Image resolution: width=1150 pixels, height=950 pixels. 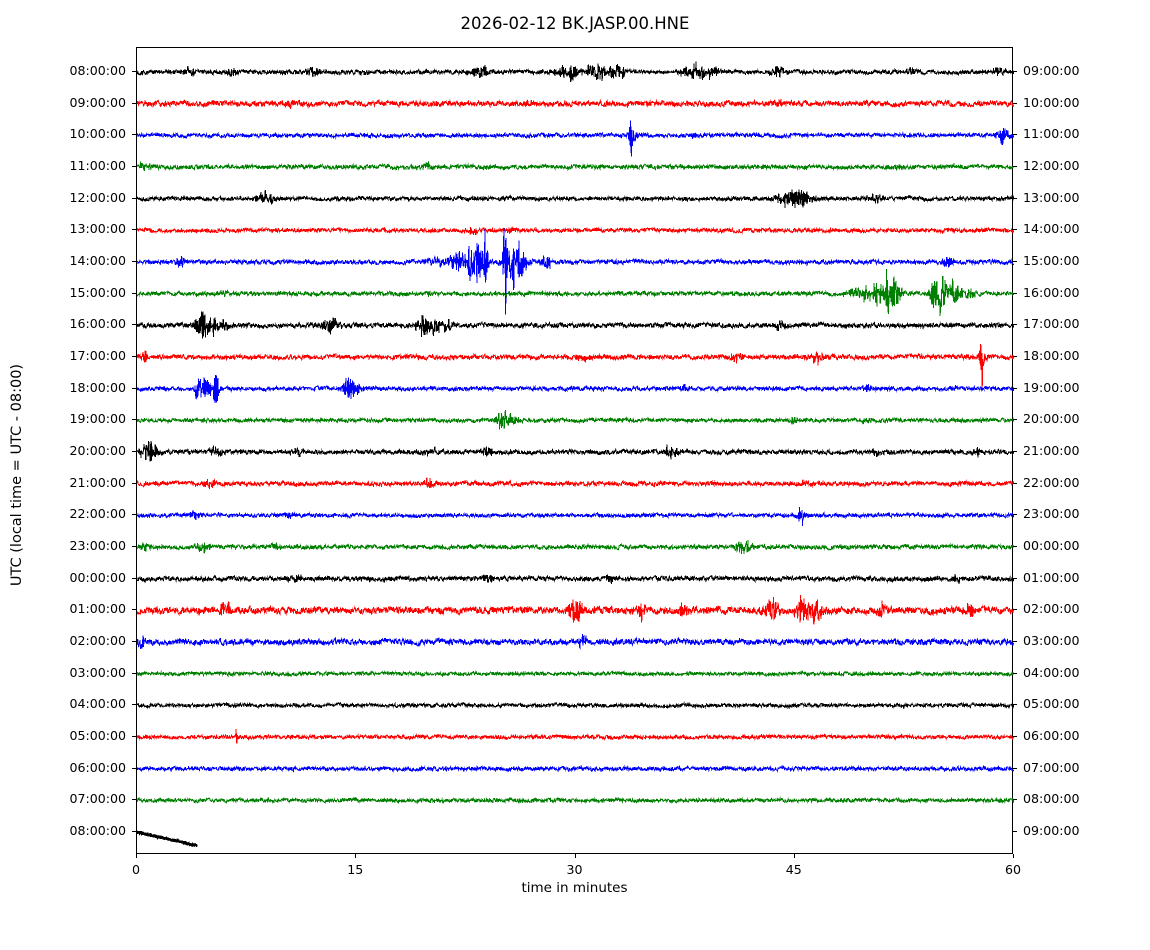 I want to click on left-tick-label: 12:00:00, so click(x=97, y=197).